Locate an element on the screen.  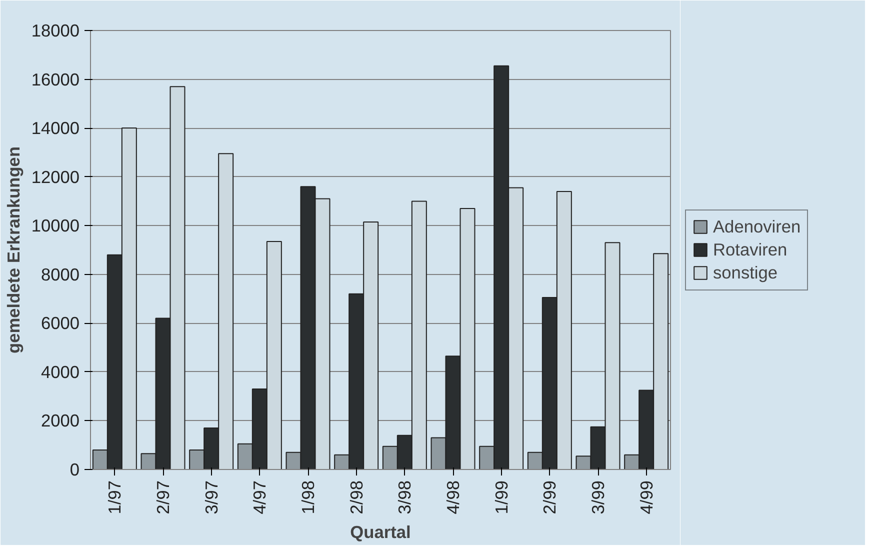
y-tick-label: 12000 is located at coordinates (55, 176).